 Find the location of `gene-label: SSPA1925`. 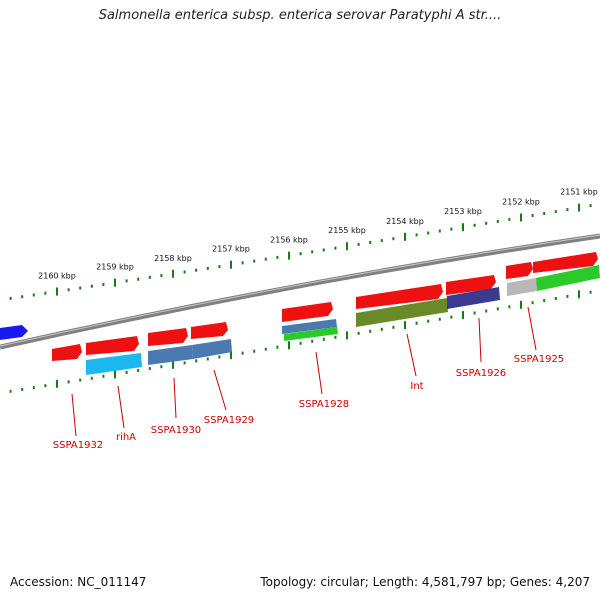

gene-label: SSPA1925 is located at coordinates (539, 359).